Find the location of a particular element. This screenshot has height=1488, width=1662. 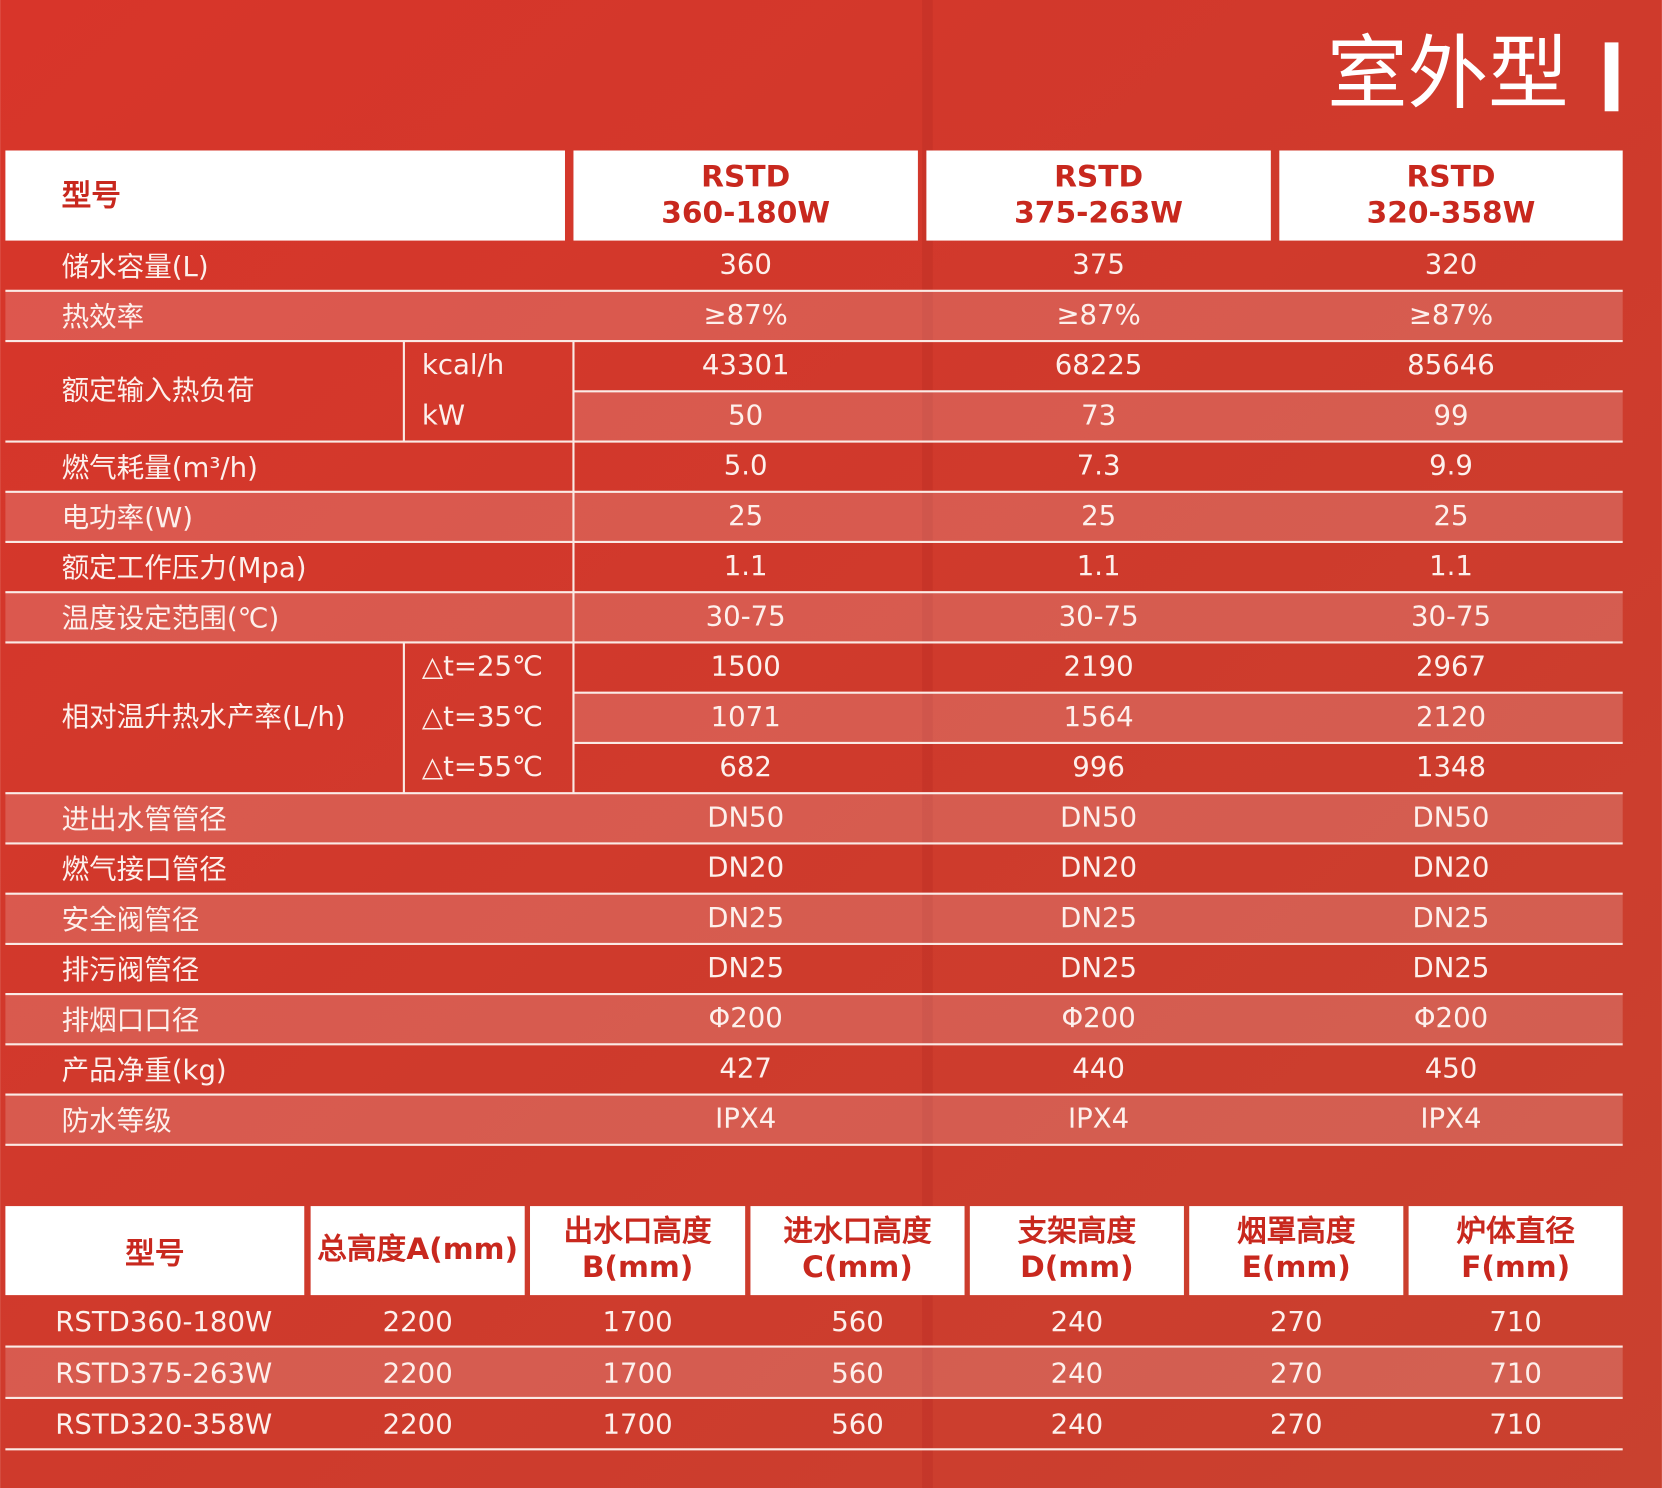

cell-value: 1071 is located at coordinates (746, 717).